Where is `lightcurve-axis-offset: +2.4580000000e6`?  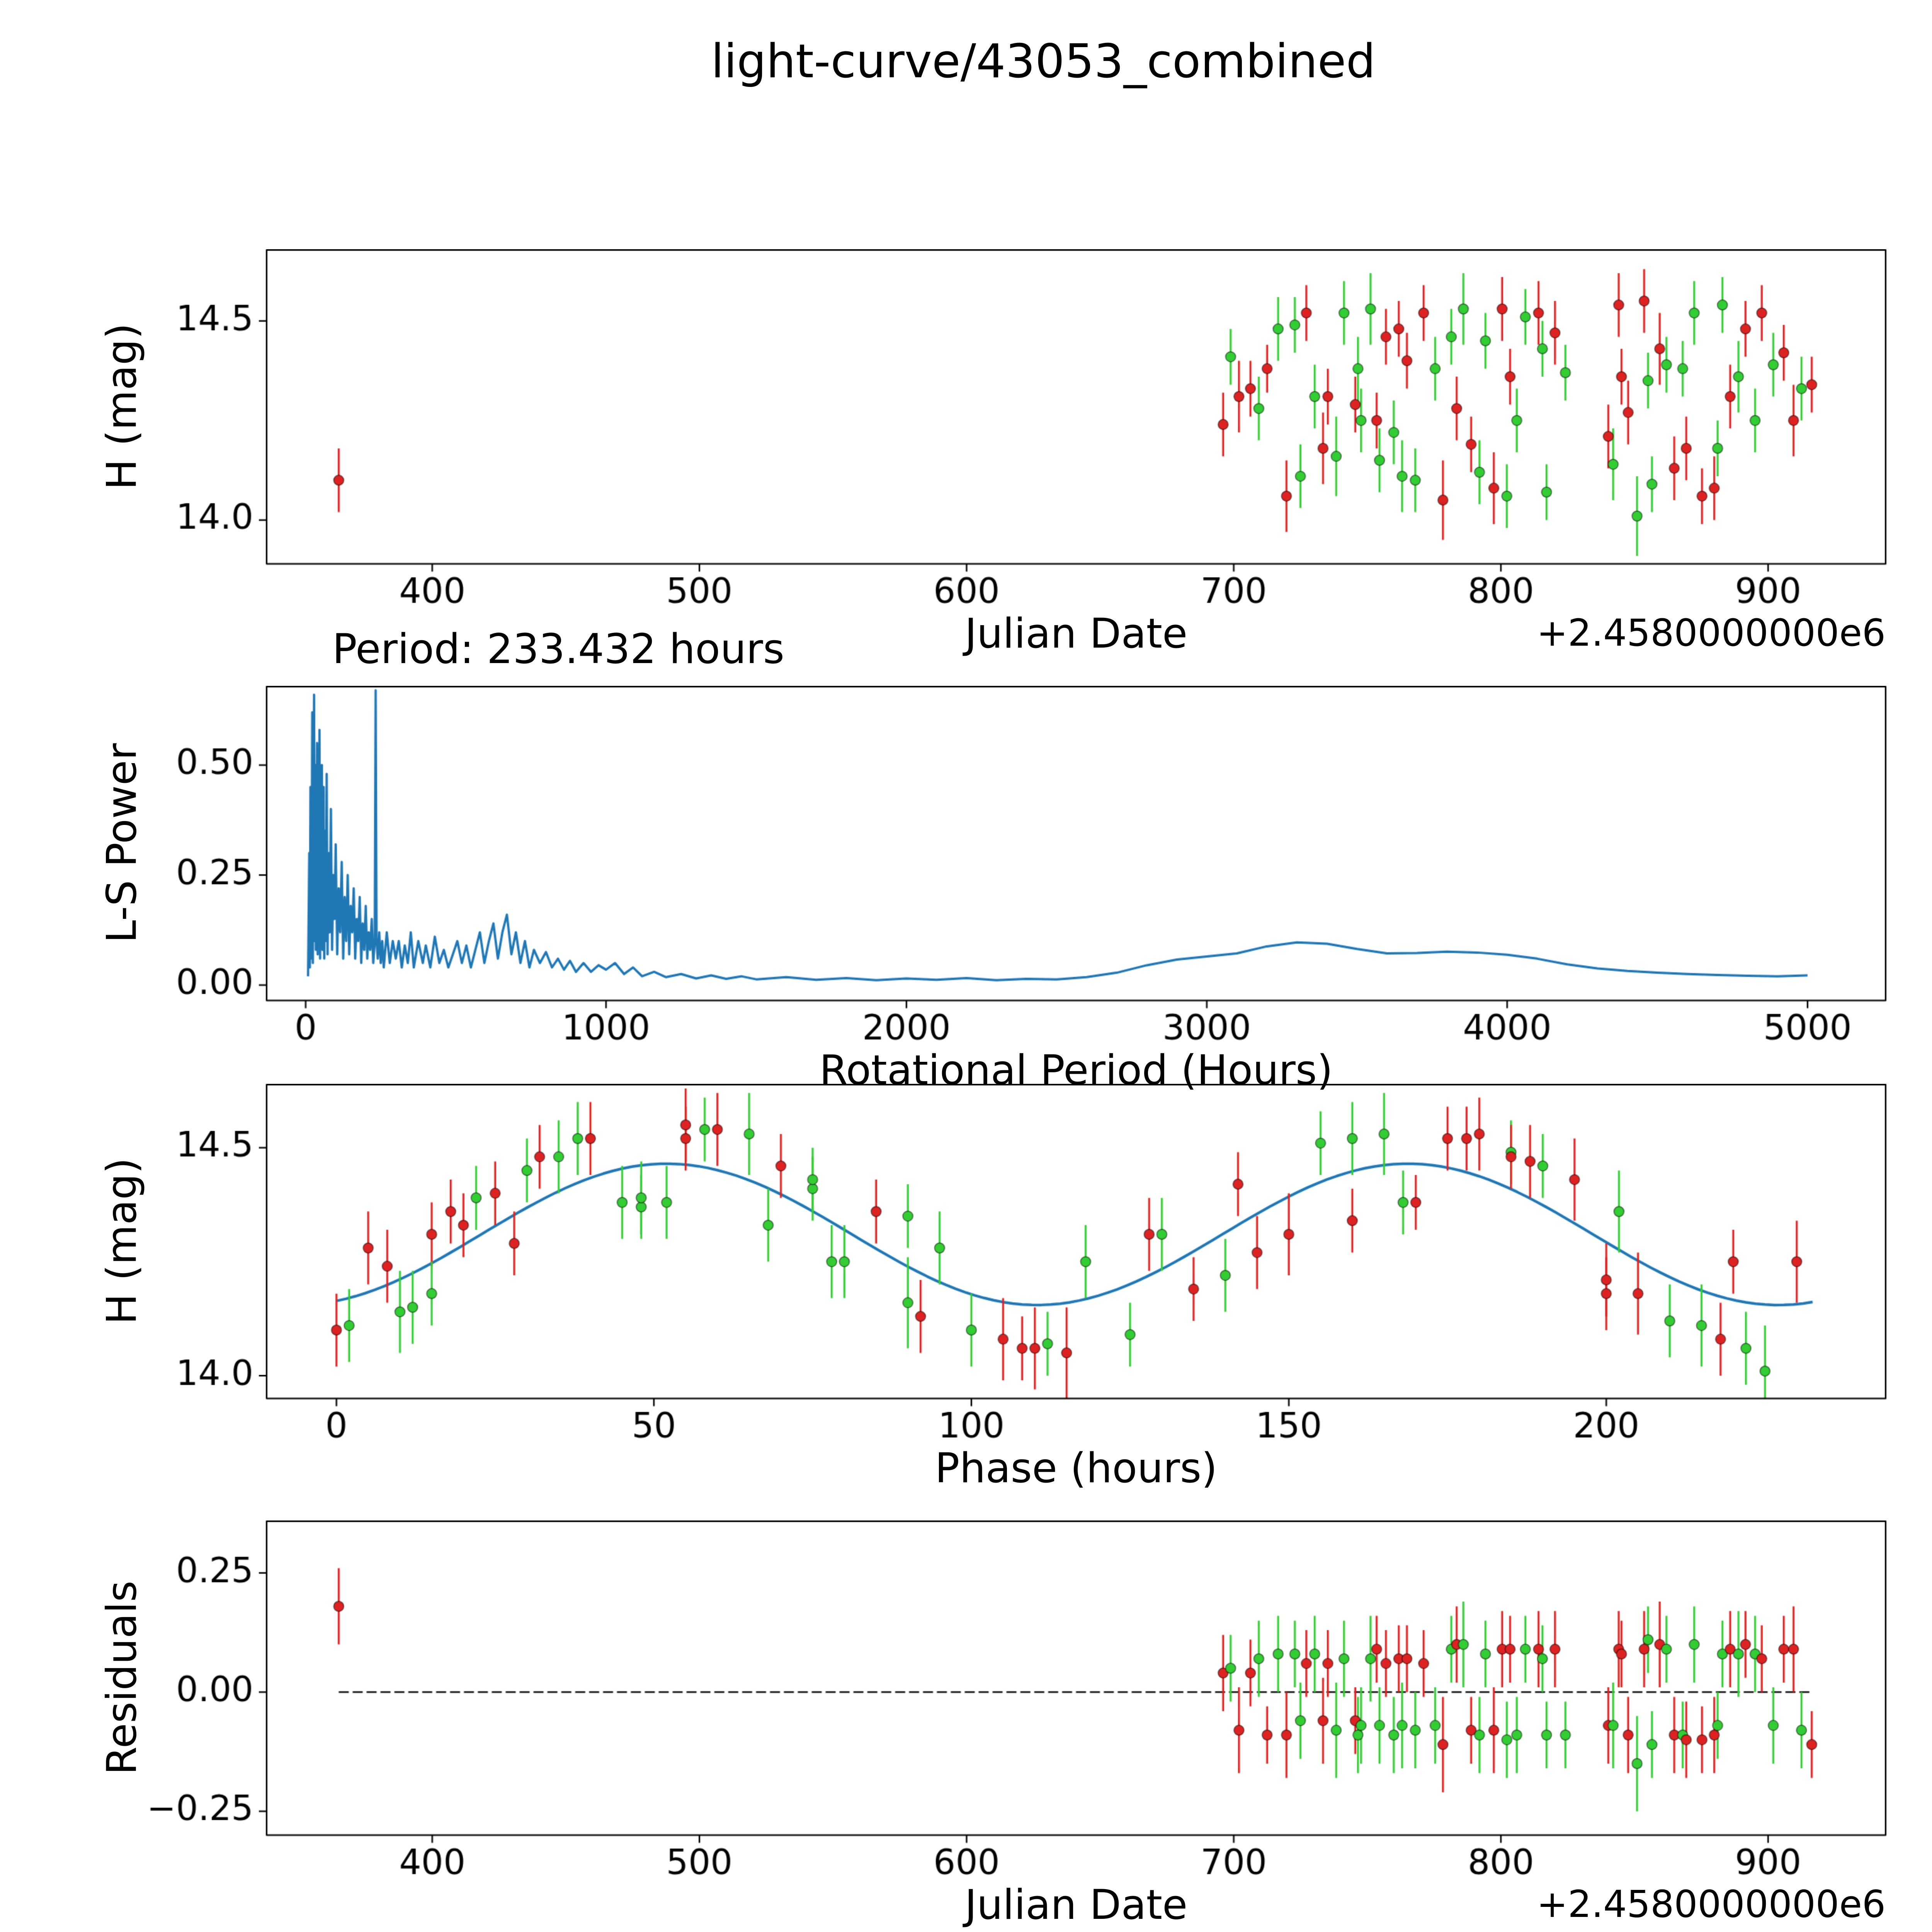
lightcurve-axis-offset: +2.4580000000e6 is located at coordinates (1712, 633).